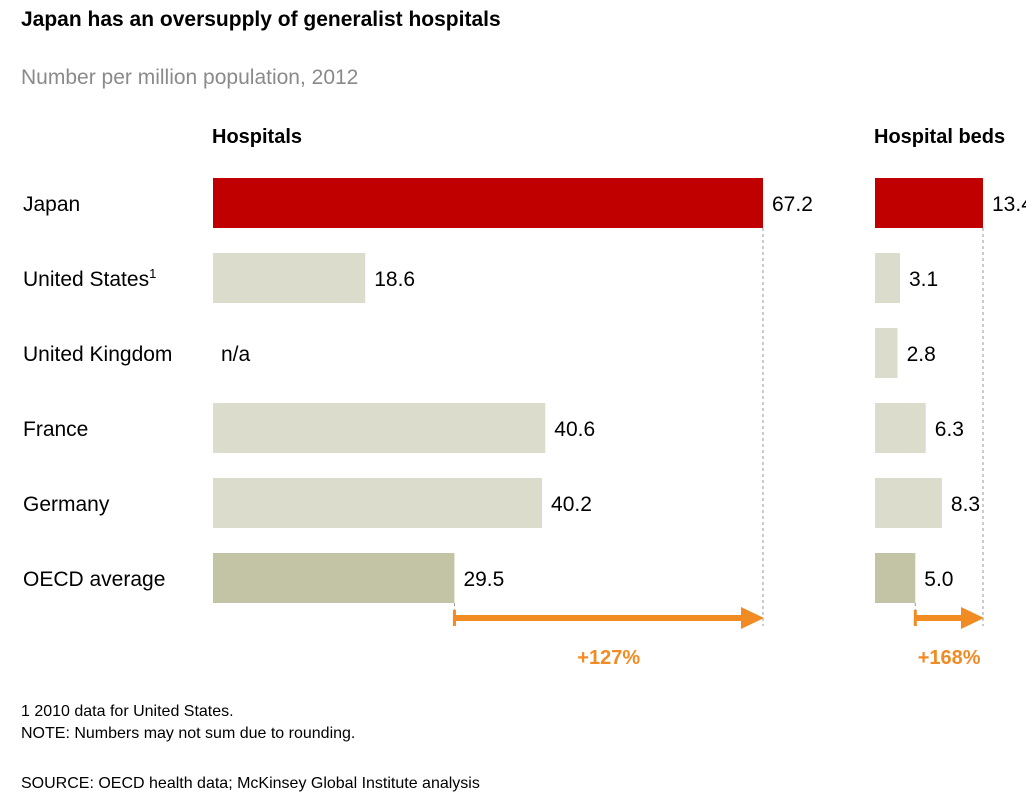 The image size is (1026, 793). I want to click on comparison-arrow-head-beds, so click(972, 618).